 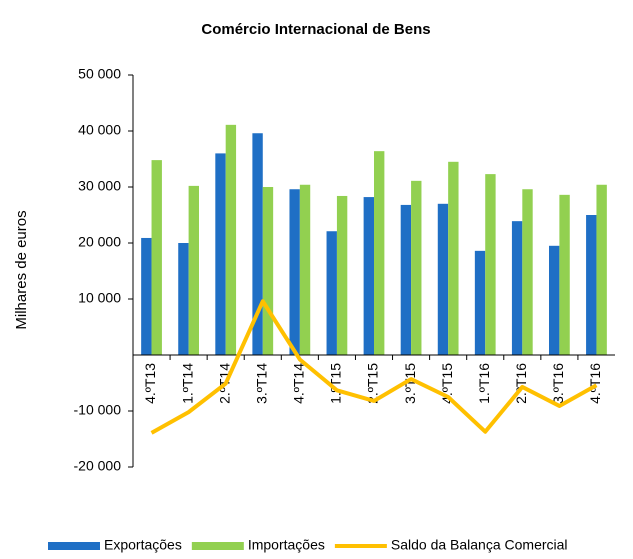 What do you see at coordinates (21, 269) in the screenshot?
I see `y-axis-label: Milhares de euros` at bounding box center [21, 269].